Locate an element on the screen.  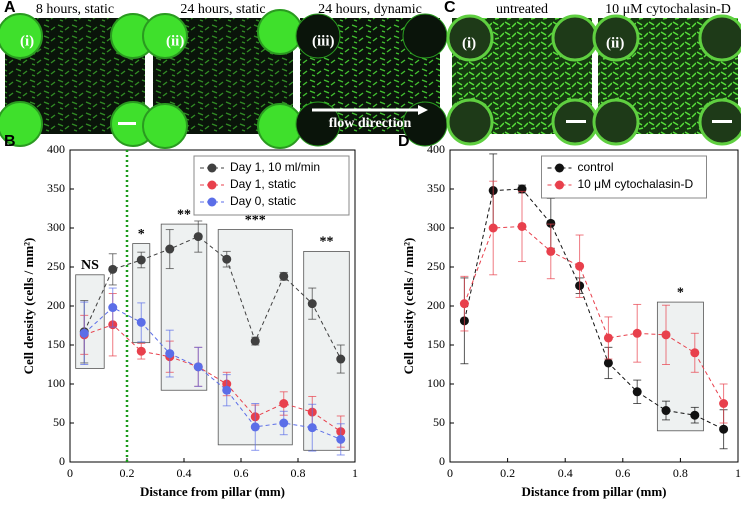
legend-label: Day 0, static is located at coordinates (263, 201).